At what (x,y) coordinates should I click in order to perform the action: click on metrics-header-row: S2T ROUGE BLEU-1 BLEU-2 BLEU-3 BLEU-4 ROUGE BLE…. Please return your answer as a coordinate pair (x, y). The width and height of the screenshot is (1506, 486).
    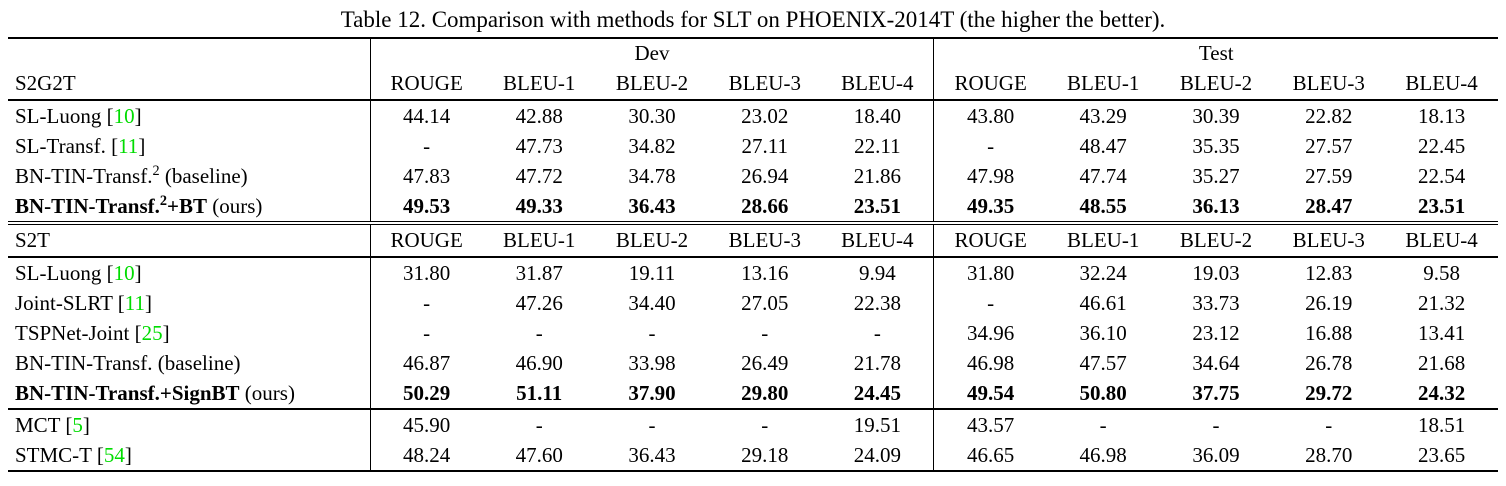
    Looking at the image, I should click on (753, 239).